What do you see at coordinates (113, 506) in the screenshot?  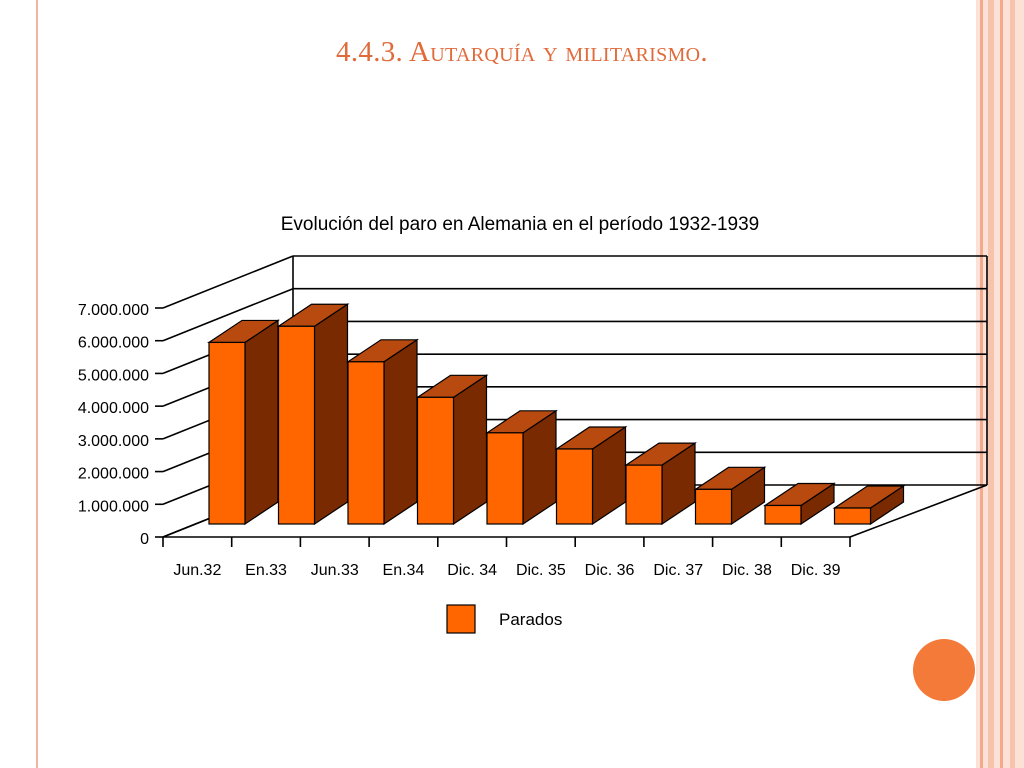 I see `y-tick-label: 1.000.000` at bounding box center [113, 506].